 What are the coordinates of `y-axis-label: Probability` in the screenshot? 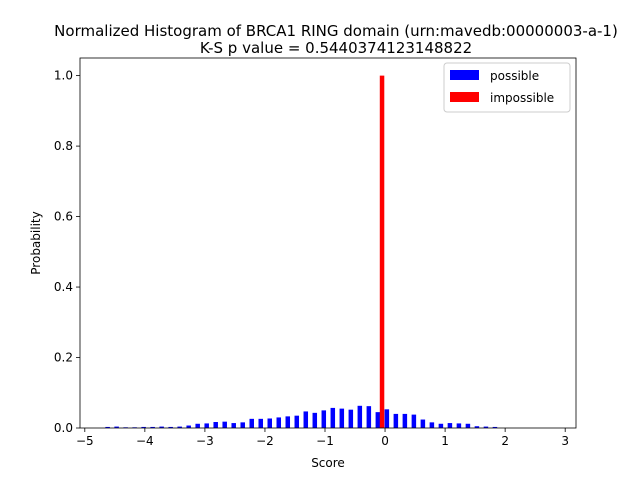 It's located at (36, 242).